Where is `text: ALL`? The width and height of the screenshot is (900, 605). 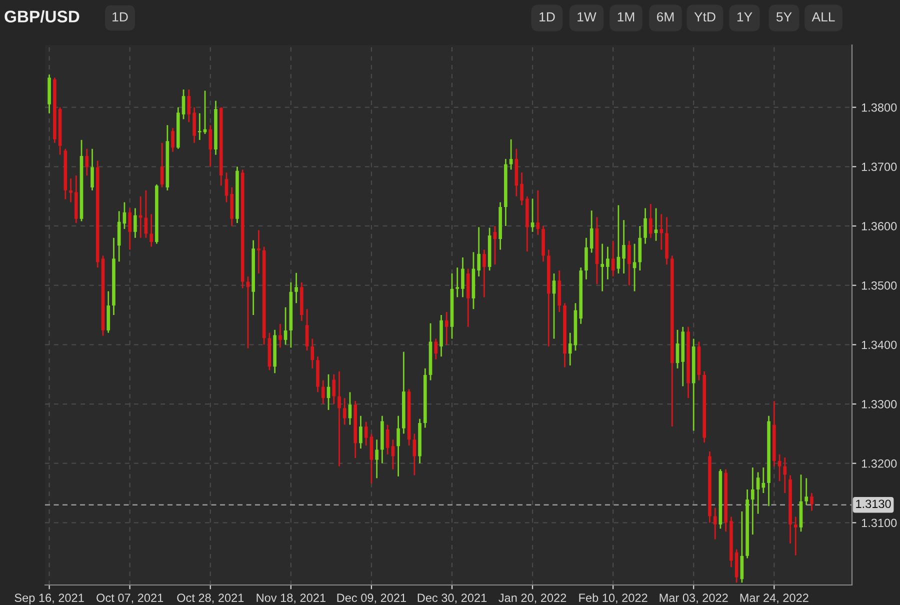
text: ALL is located at coordinates (823, 17).